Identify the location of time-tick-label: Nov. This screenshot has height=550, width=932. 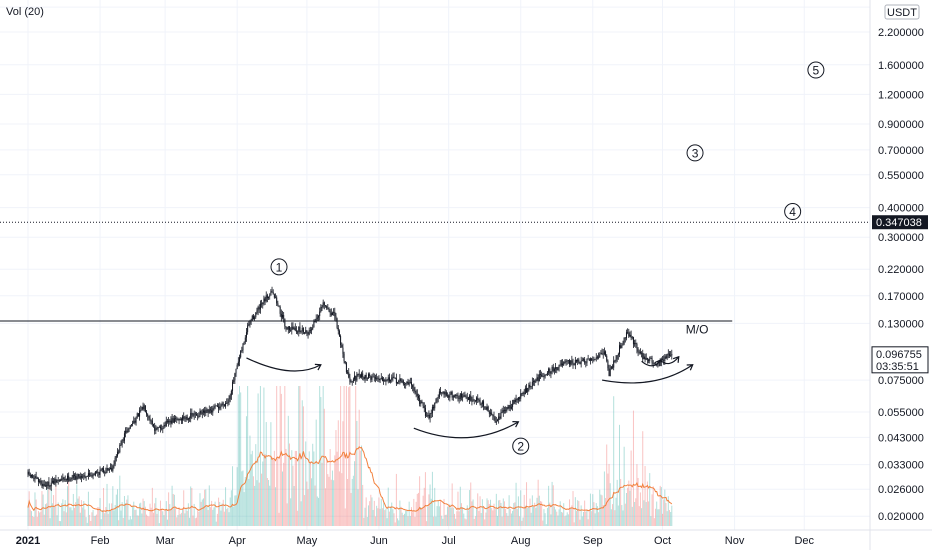
(735, 541).